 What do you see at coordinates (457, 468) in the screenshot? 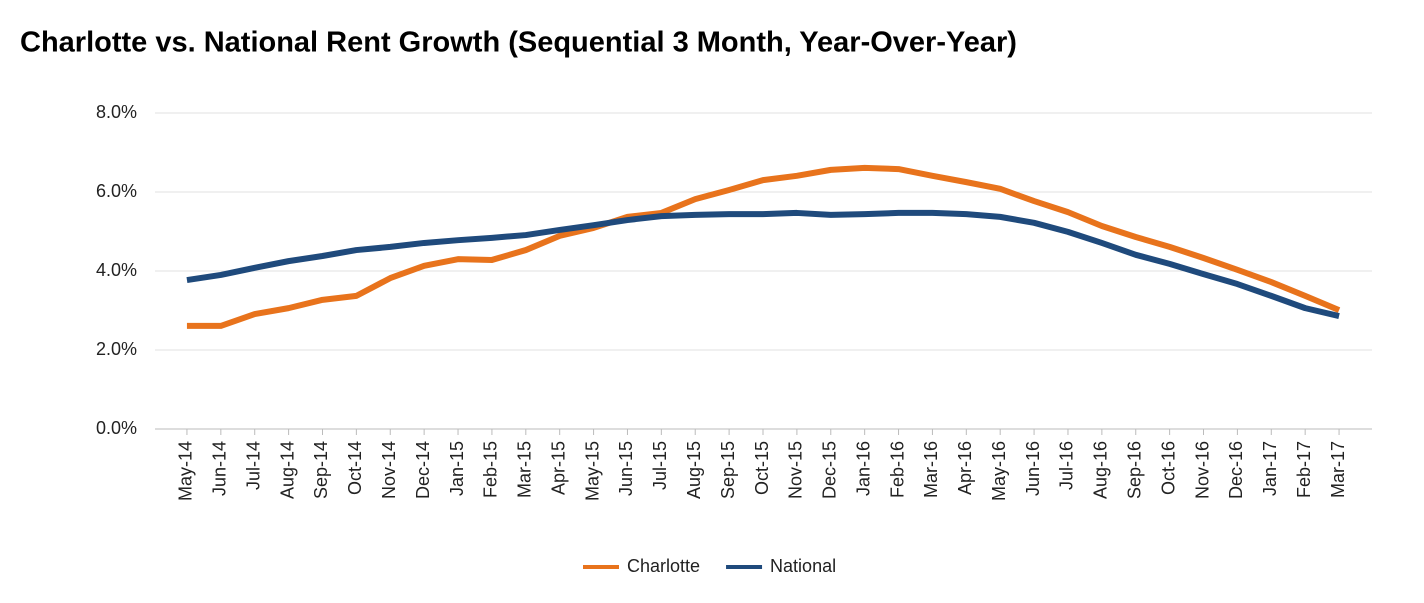
I see `x-tick-label: Jan-15` at bounding box center [457, 468].